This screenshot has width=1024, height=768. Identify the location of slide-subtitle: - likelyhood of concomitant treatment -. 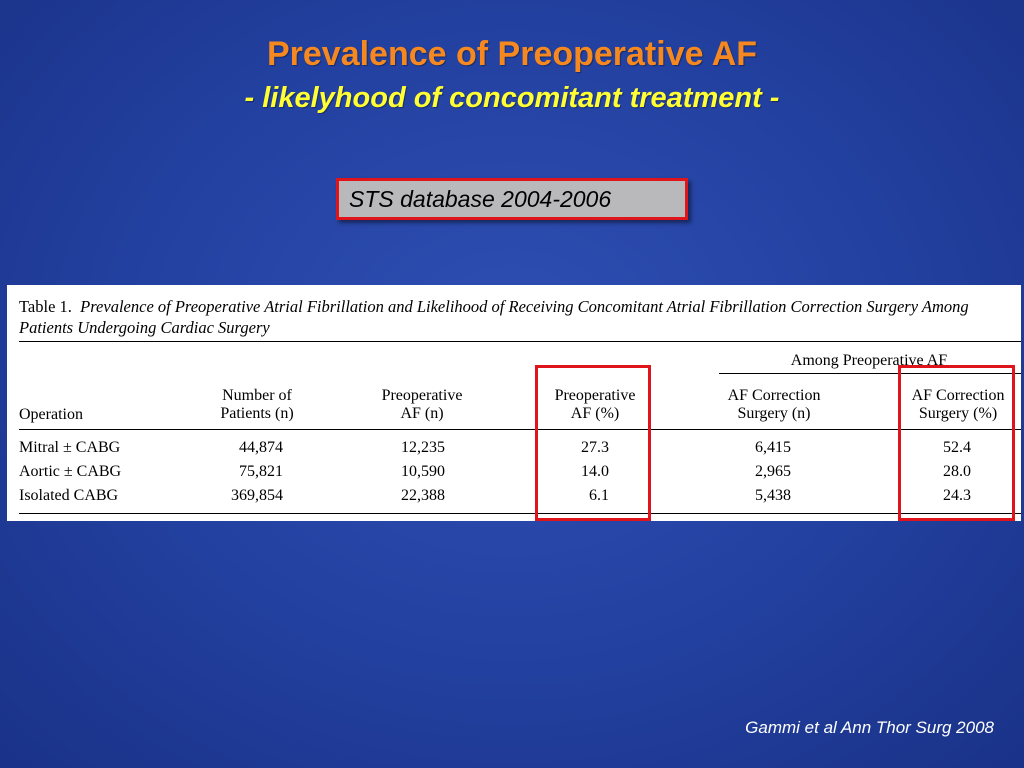
(512, 98).